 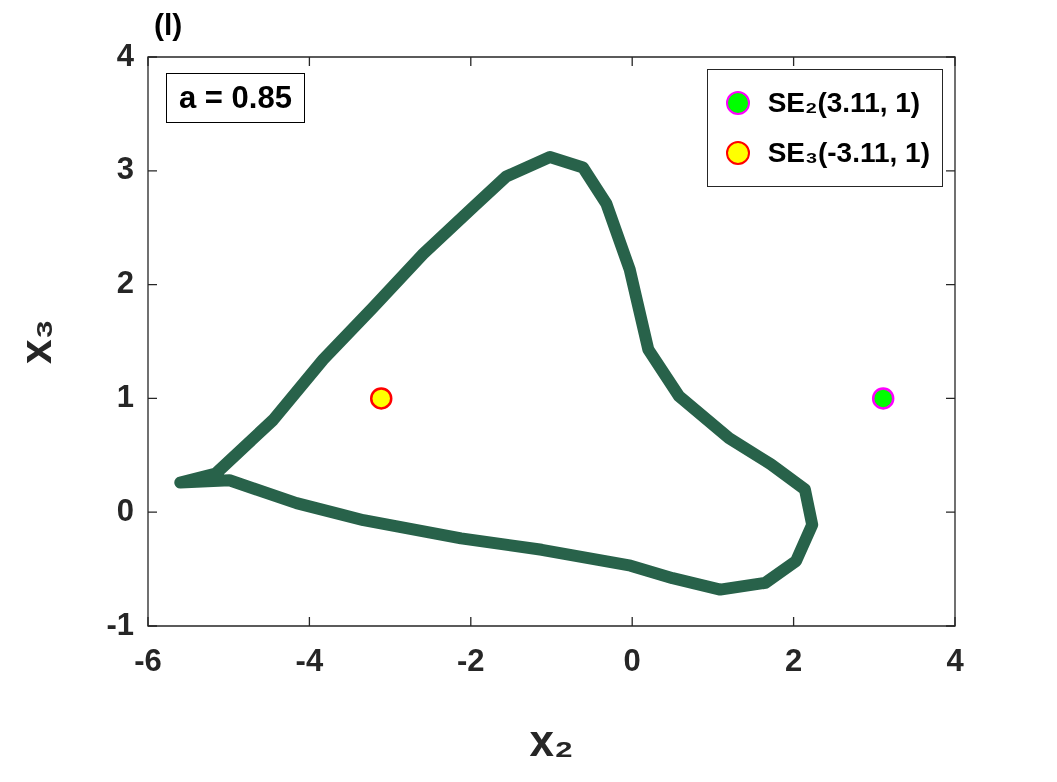 What do you see at coordinates (235, 98) in the screenshot?
I see `annotation: a = 0.85` at bounding box center [235, 98].